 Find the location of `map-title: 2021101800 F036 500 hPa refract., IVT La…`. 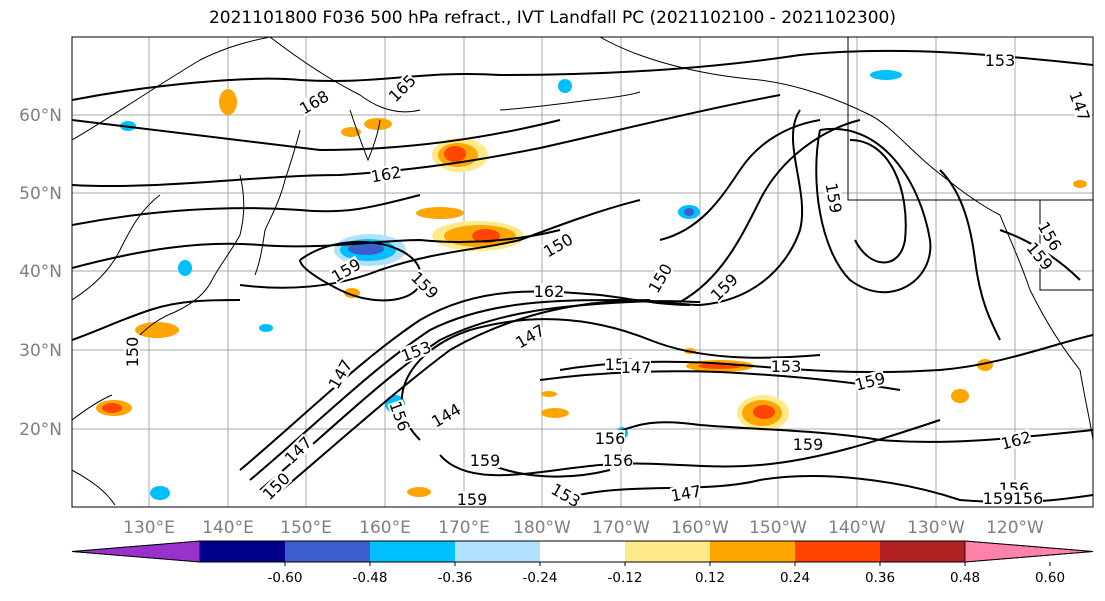

map-title: 2021101800 F036 500 hPa refract., IVT La… is located at coordinates (552, 18).